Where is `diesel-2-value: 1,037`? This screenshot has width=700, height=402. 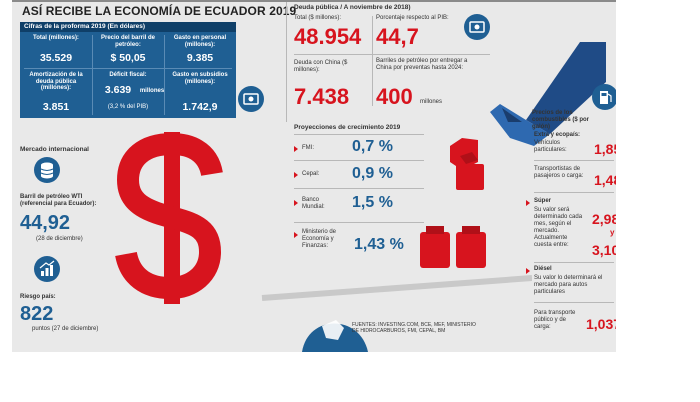
diesel-2-value: 1,037 is located at coordinates (601, 324).